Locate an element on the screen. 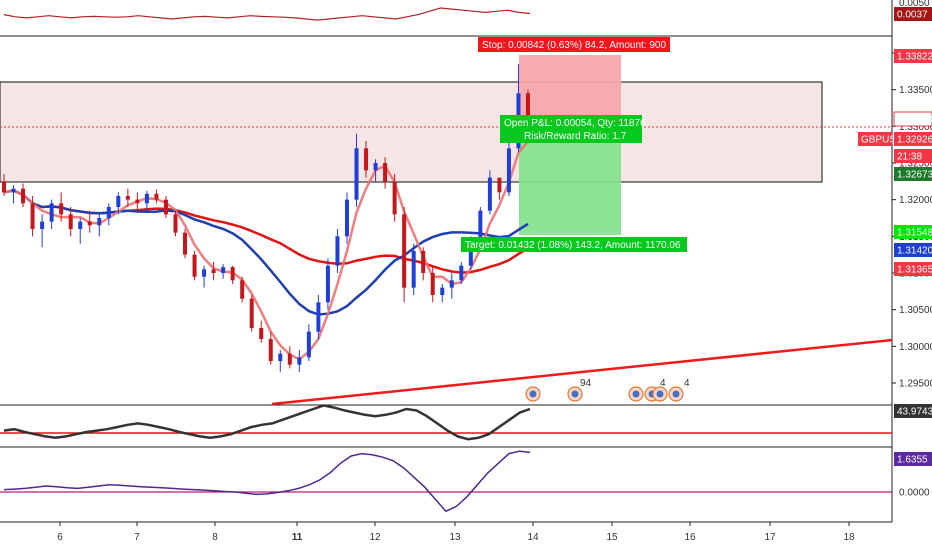 Image resolution: width=932 pixels, height=555 pixels. time-axis: 6 7 8 11 12 13 14 15 16 17 18 is located at coordinates (456, 532).